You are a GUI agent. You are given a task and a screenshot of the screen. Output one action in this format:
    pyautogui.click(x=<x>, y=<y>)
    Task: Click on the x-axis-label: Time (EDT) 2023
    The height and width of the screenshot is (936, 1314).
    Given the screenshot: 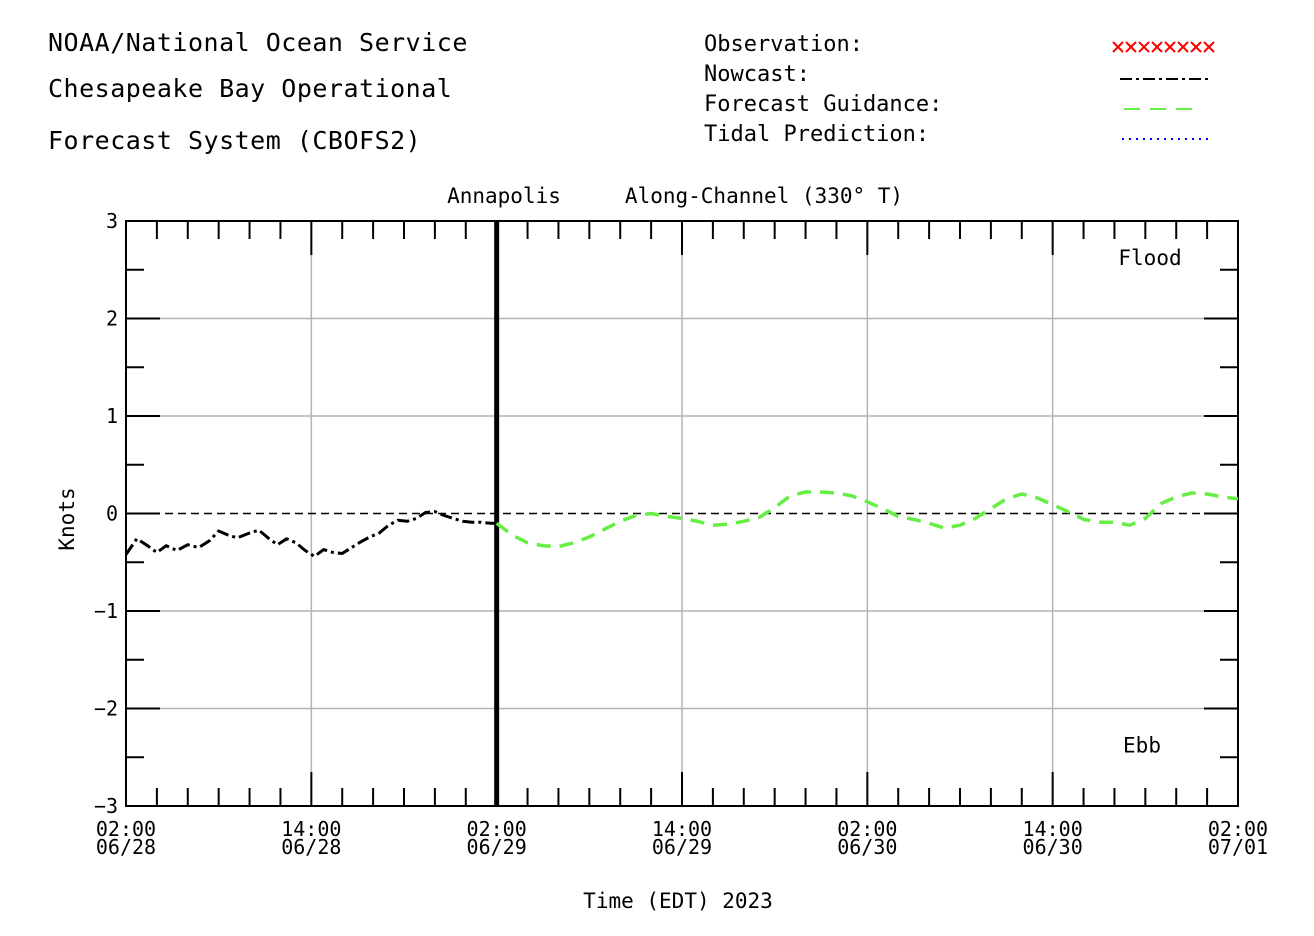 What is the action you would take?
    pyautogui.click(x=678, y=901)
    